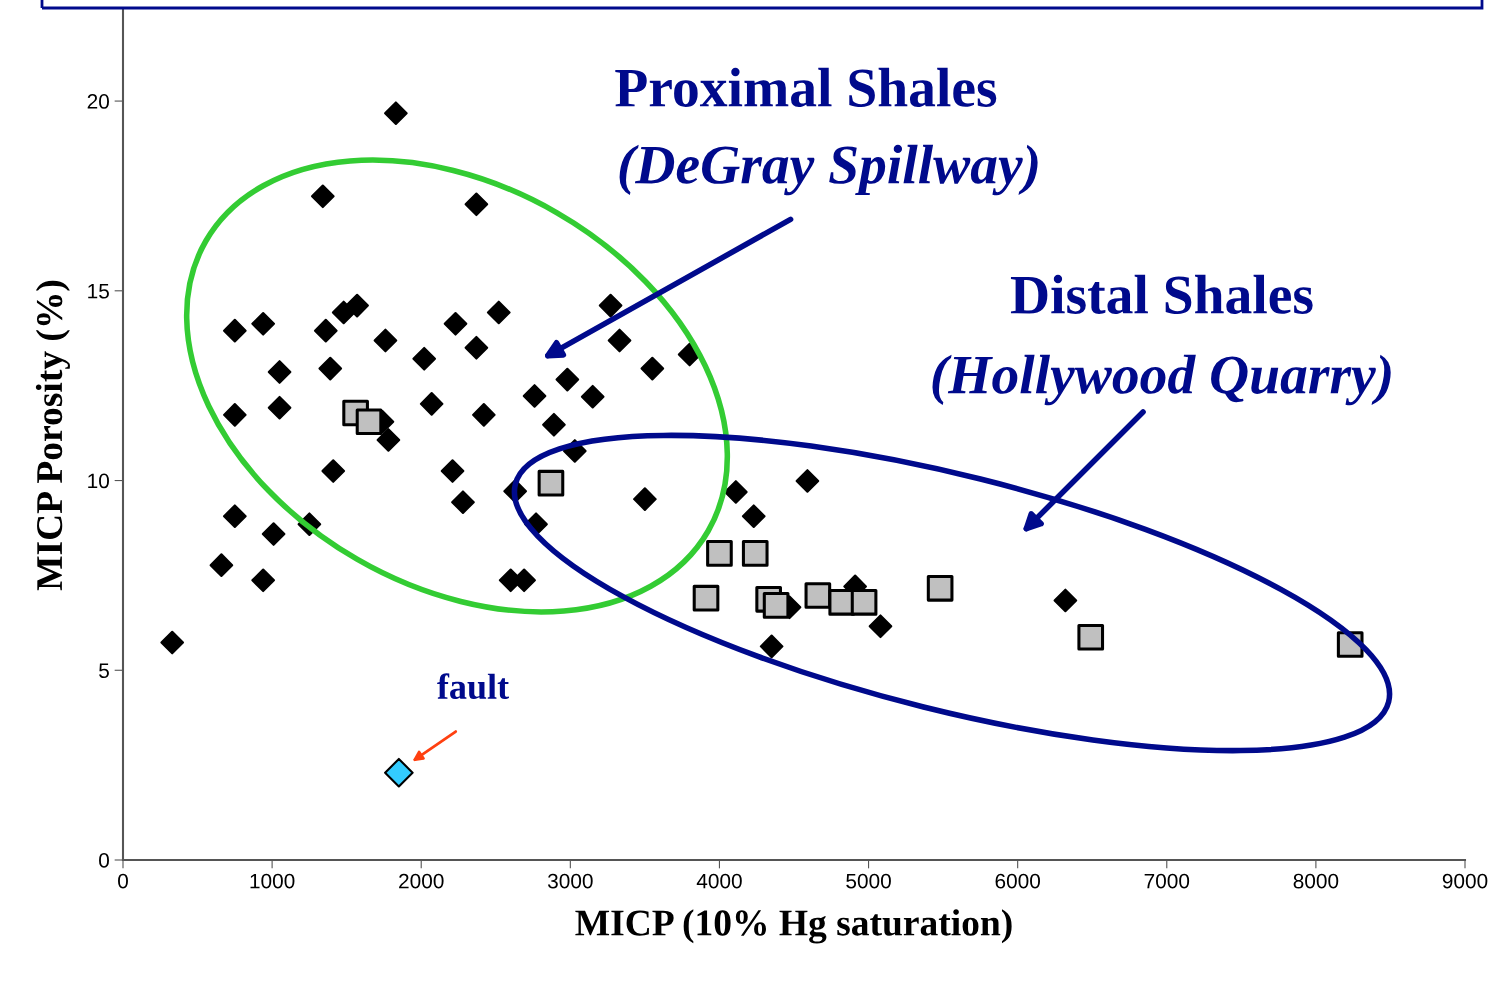 The width and height of the screenshot is (1501, 988). I want to click on y-axis-title: MICP Porosity (%), so click(52, 435).